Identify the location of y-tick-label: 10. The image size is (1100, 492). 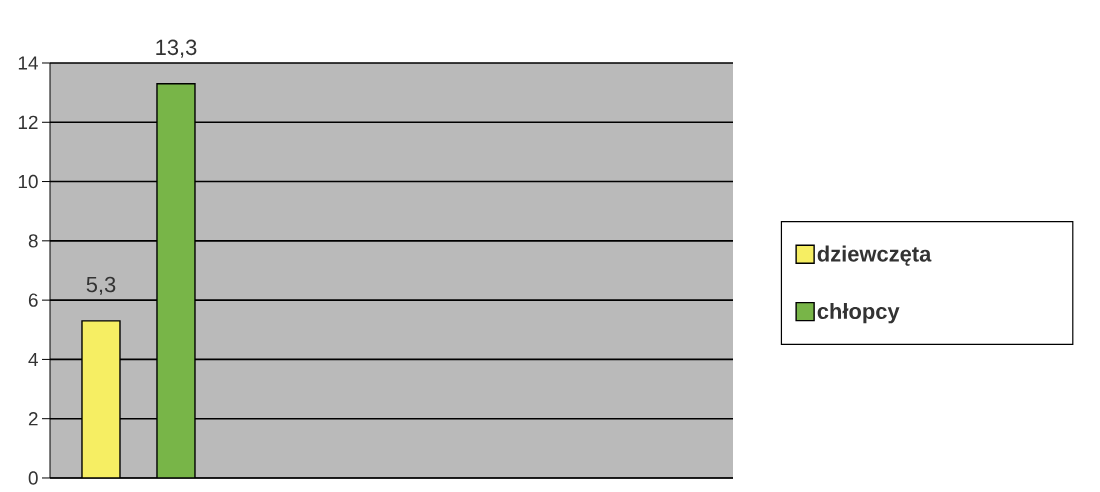
(28, 181).